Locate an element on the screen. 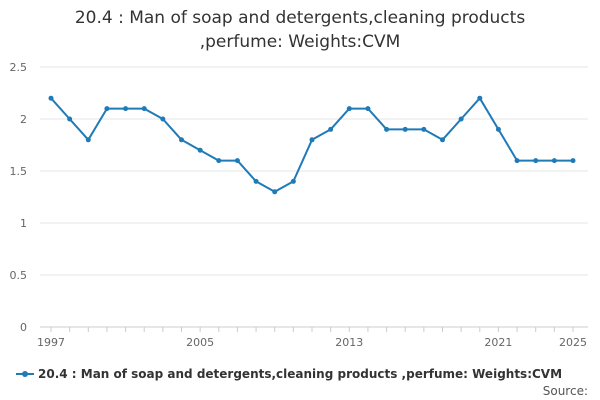  source-label: Source: is located at coordinates (565, 391).